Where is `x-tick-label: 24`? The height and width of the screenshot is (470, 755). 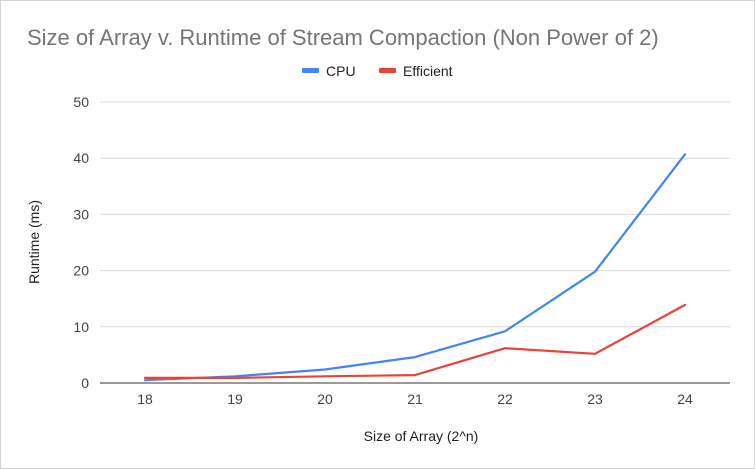
x-tick-label: 24 is located at coordinates (685, 399).